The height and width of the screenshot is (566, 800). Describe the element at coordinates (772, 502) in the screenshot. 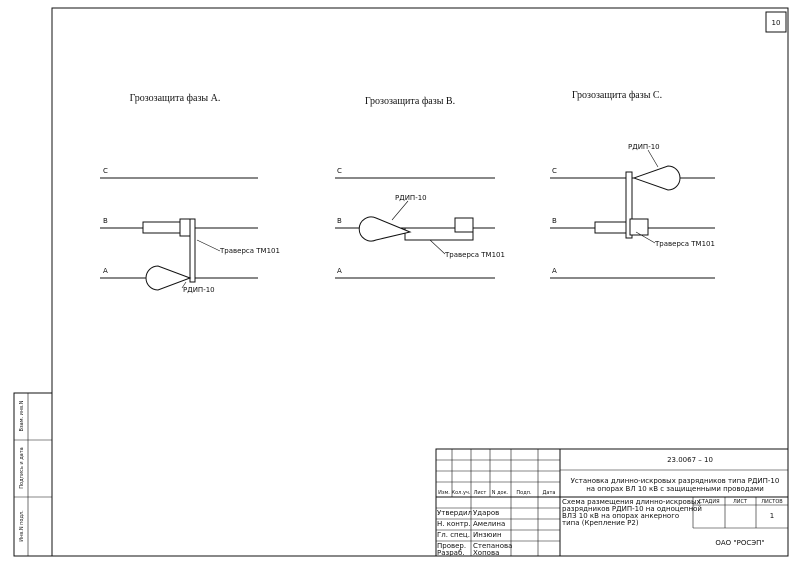

I see `tb-sheets: ЛИСТОВ` at that location.